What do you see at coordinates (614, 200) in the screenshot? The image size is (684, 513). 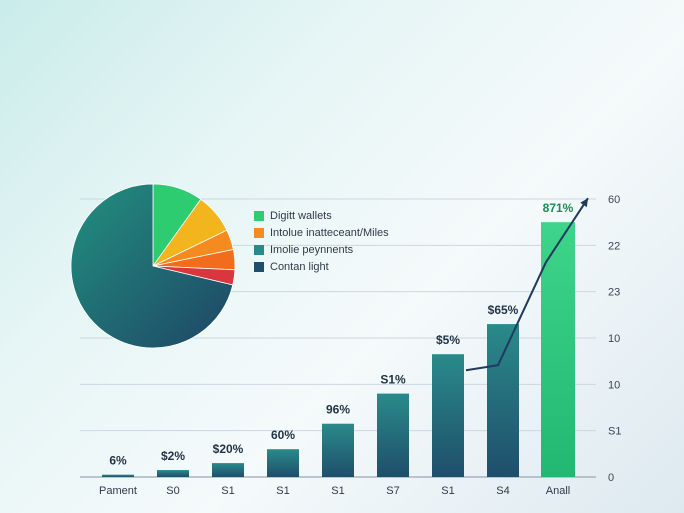 I see `right-tick-label: 60` at bounding box center [614, 200].